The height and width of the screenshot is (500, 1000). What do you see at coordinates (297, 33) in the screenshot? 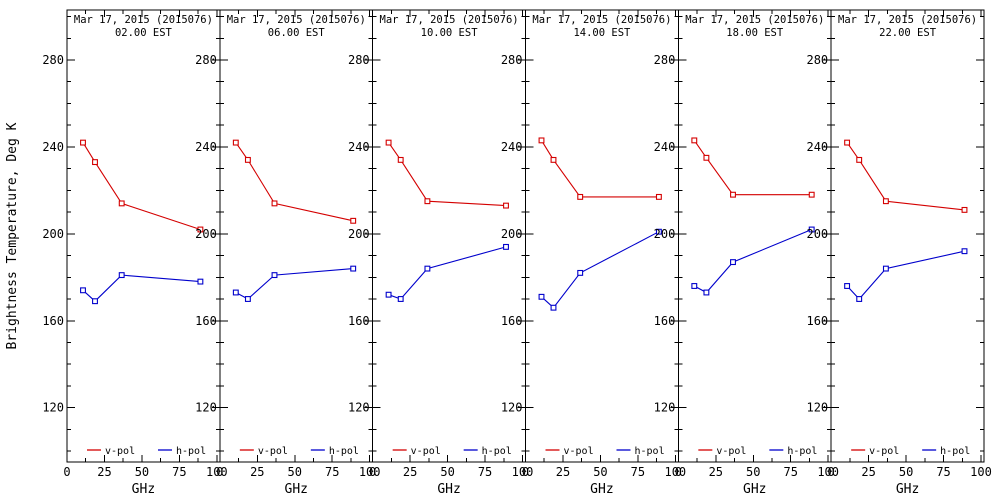
I see `panel-subtitle: 06.00 EST` at bounding box center [297, 33].